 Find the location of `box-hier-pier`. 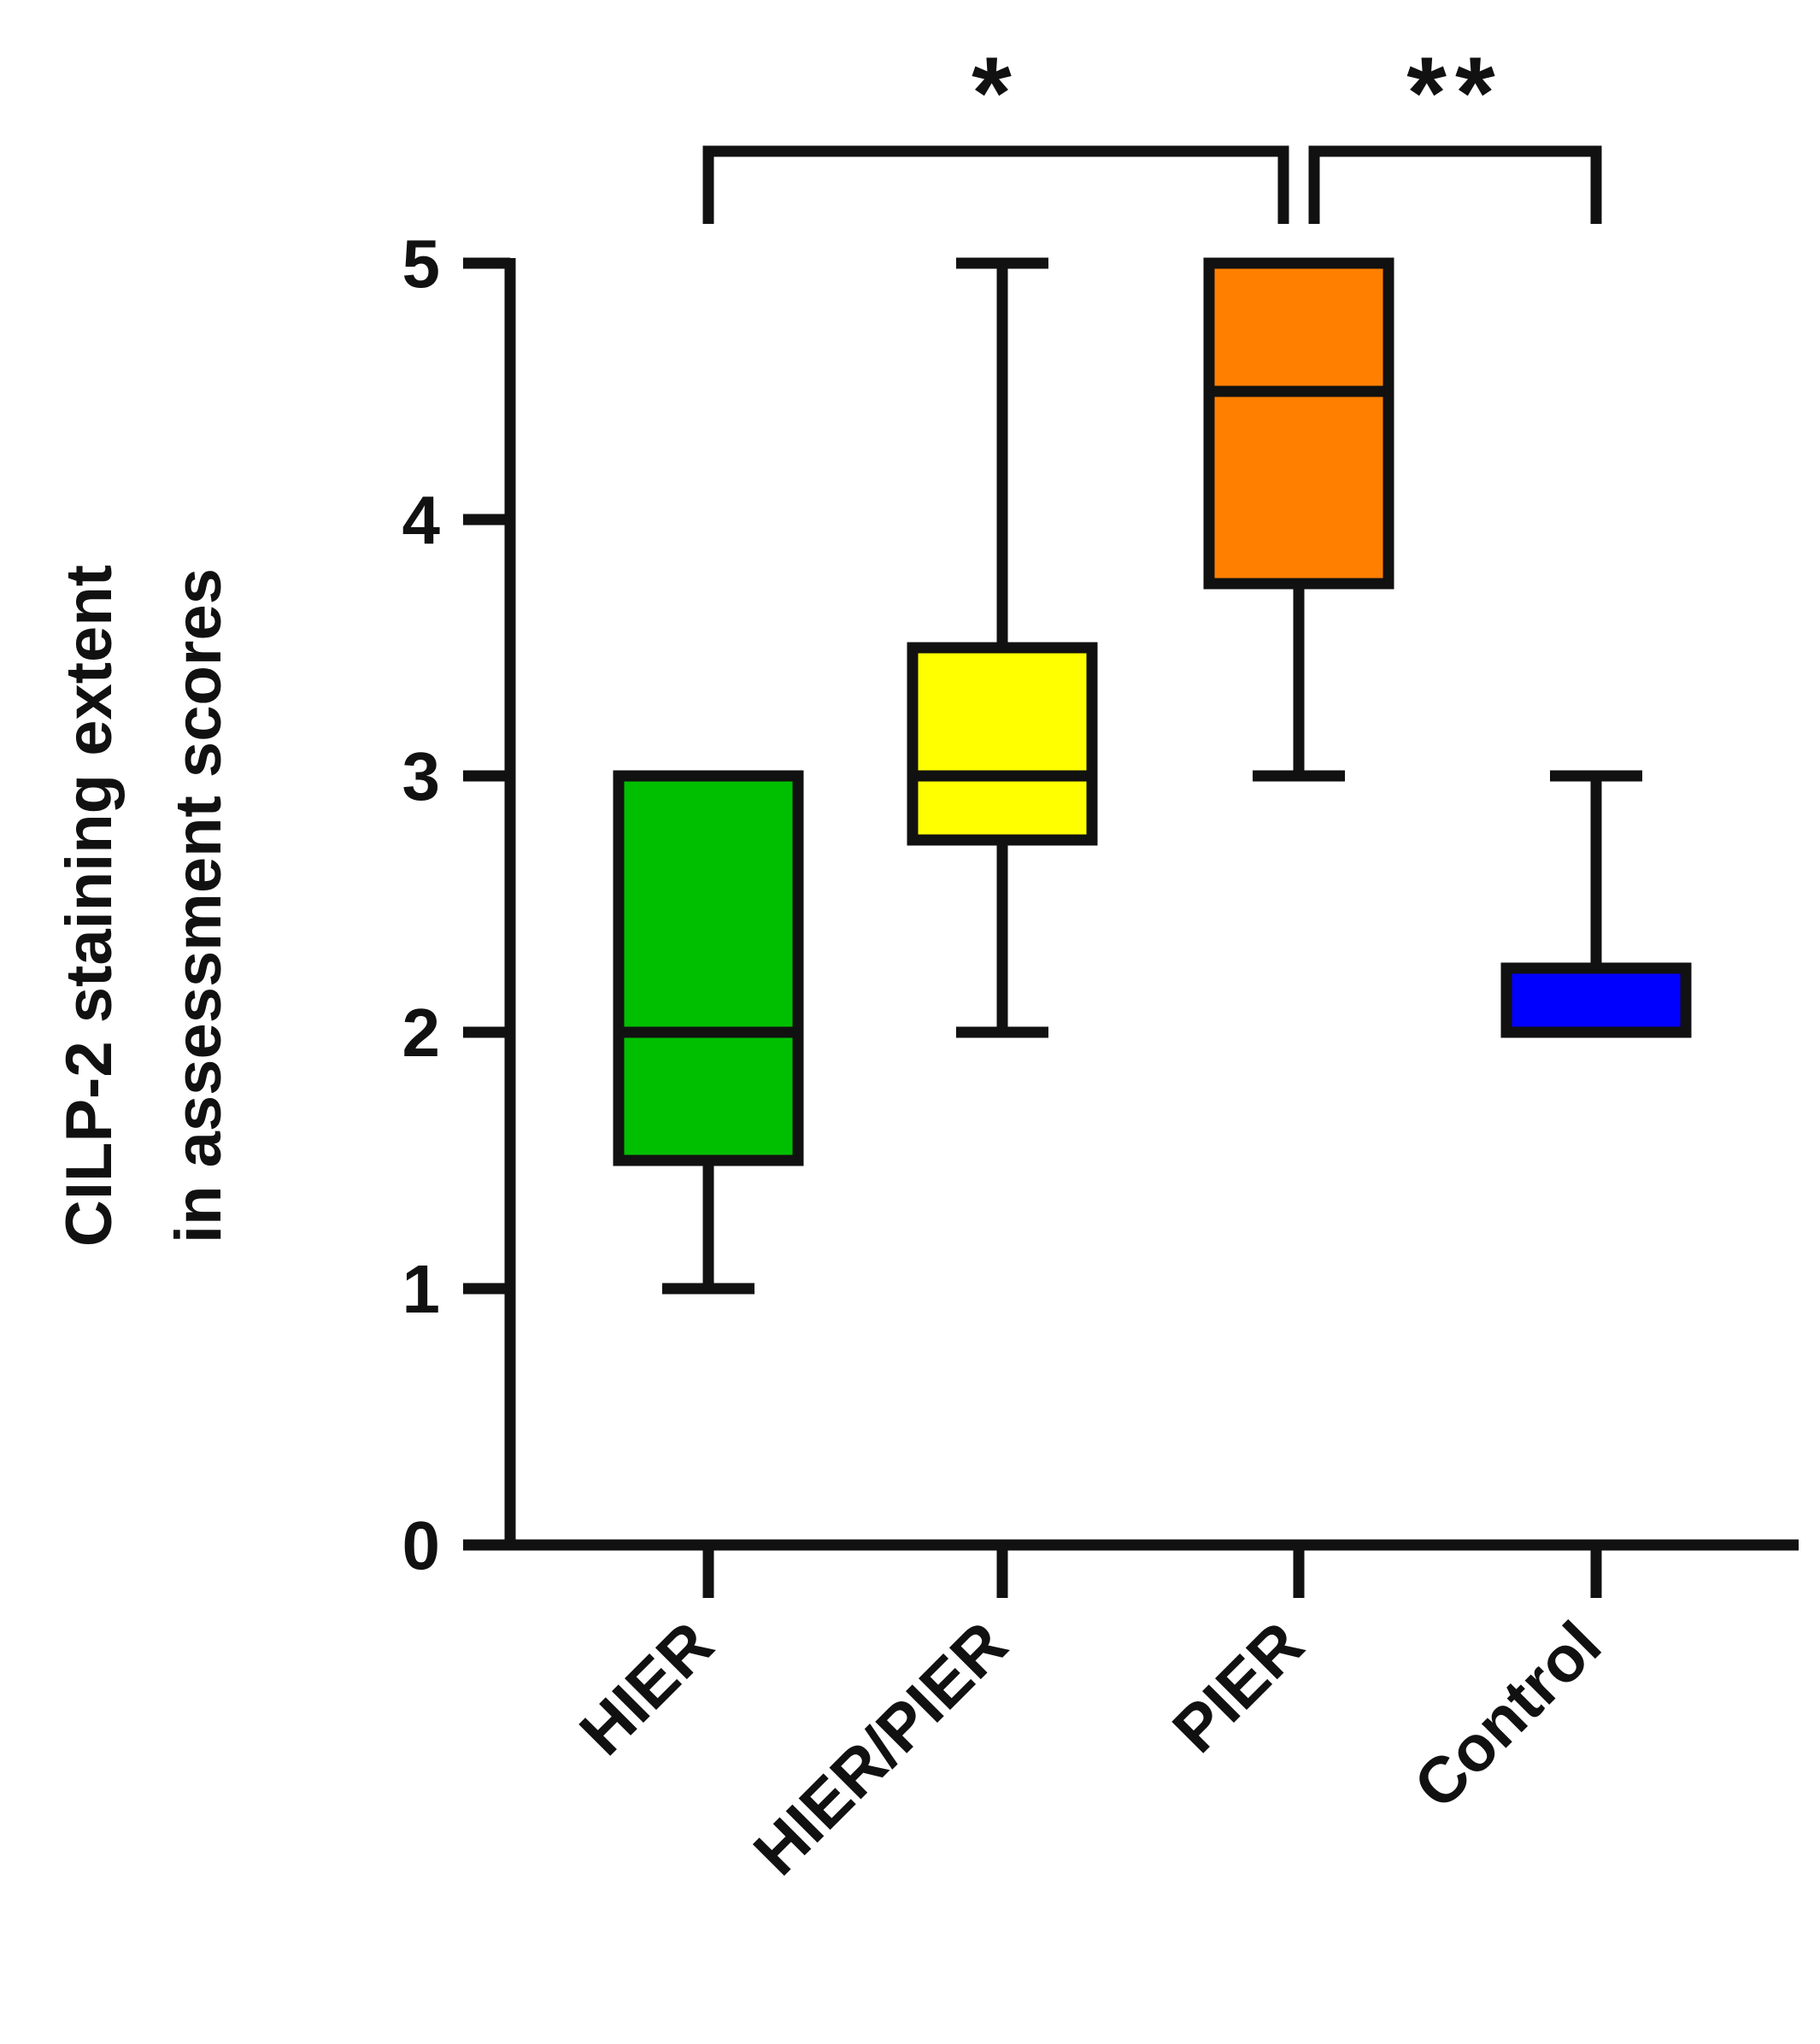

box-hier-pier is located at coordinates (1003, 647).